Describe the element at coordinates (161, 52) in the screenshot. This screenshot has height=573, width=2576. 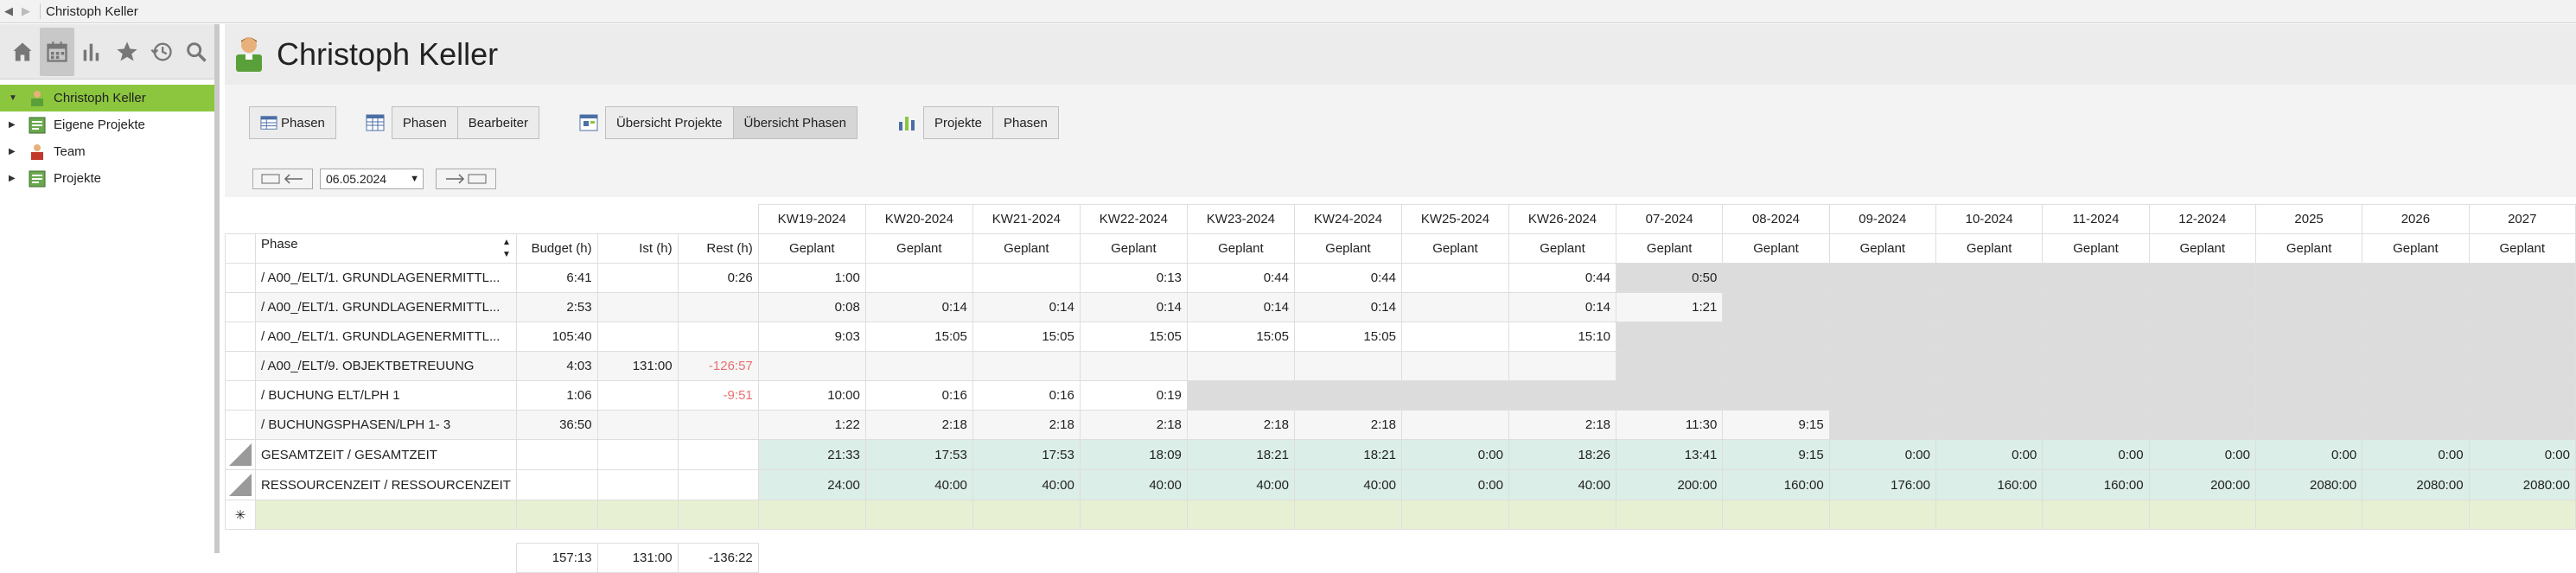
I see `history-button` at that location.